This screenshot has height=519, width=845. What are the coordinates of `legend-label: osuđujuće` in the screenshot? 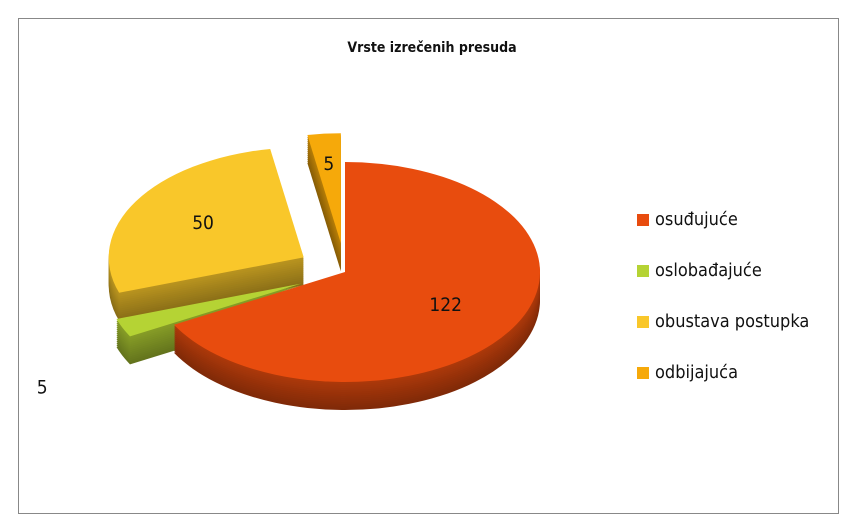 It's located at (696, 219).